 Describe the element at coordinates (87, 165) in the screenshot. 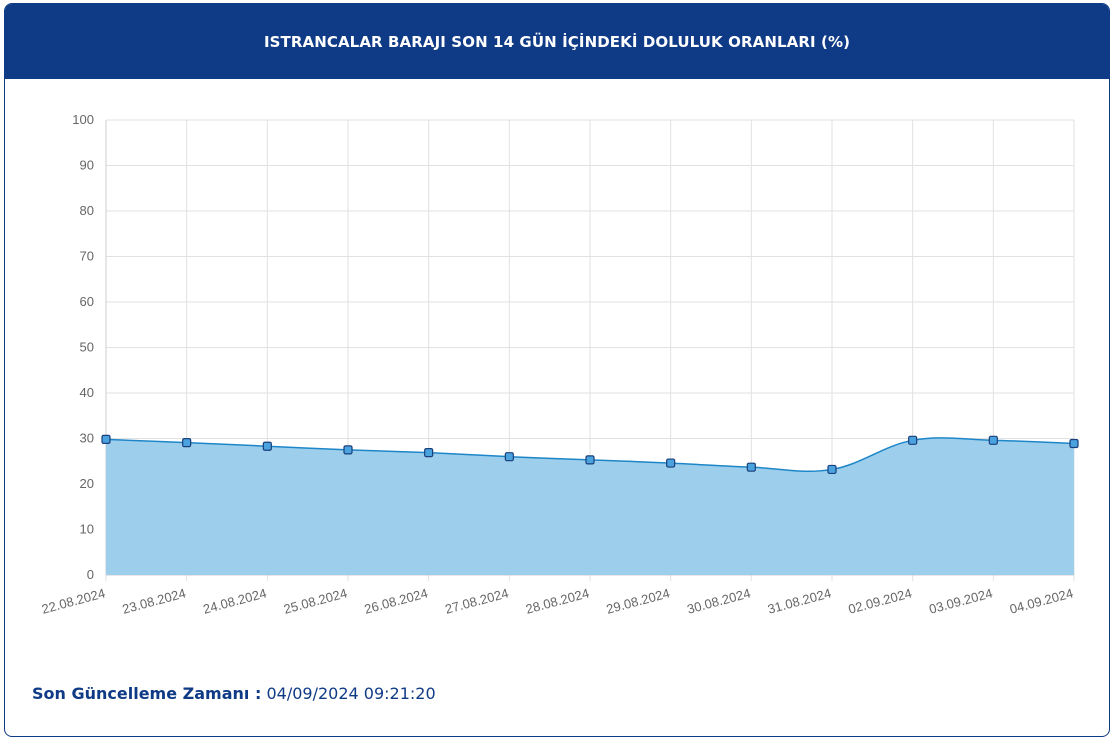

I see `y-tick-label: 90` at that location.